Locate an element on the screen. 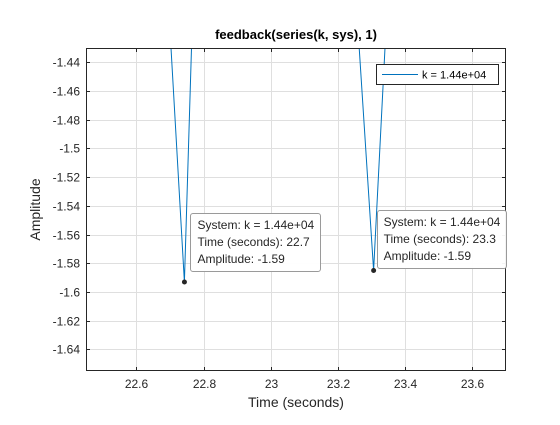 The height and width of the screenshot is (425, 560). y-tick-label: -1.48 is located at coordinates (67, 121).